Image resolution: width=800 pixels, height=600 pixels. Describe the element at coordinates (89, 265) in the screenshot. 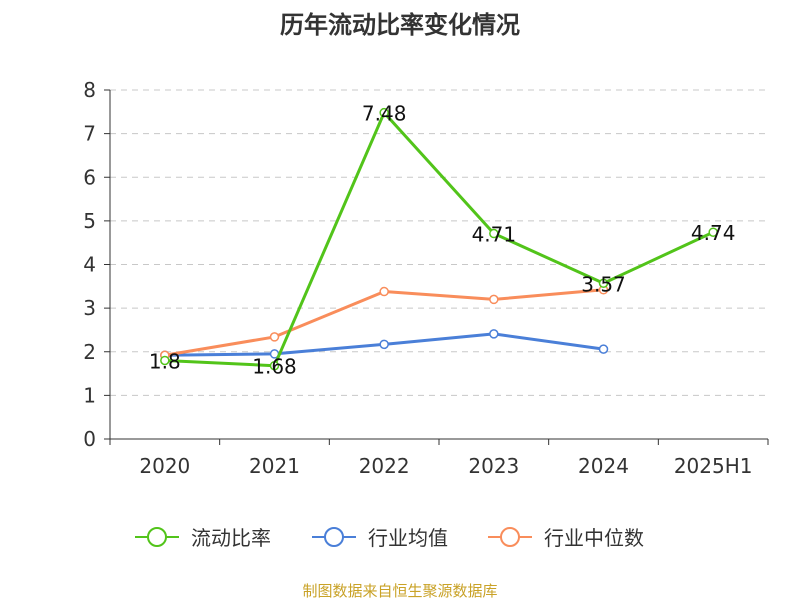

I see `y-tick-label: 4` at that location.